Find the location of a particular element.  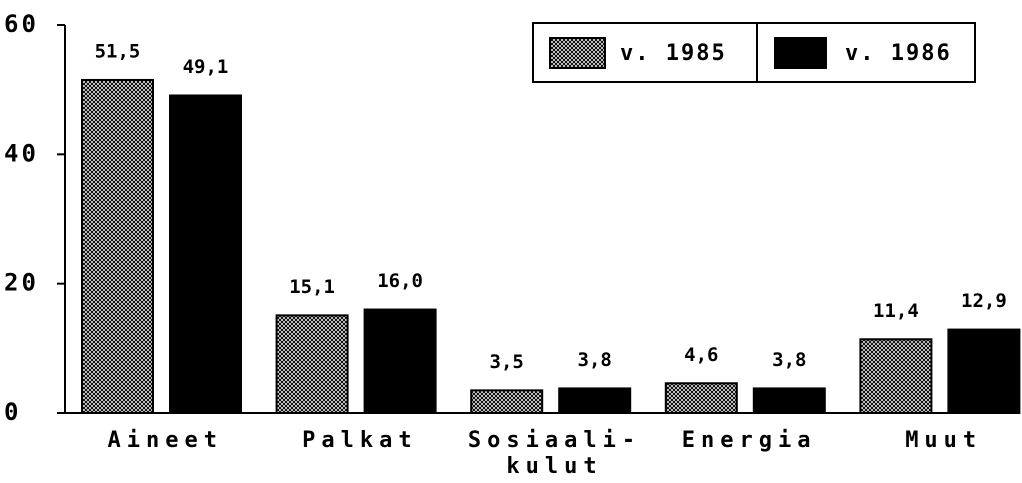

x-tick-label: Aineet is located at coordinates (165, 440).